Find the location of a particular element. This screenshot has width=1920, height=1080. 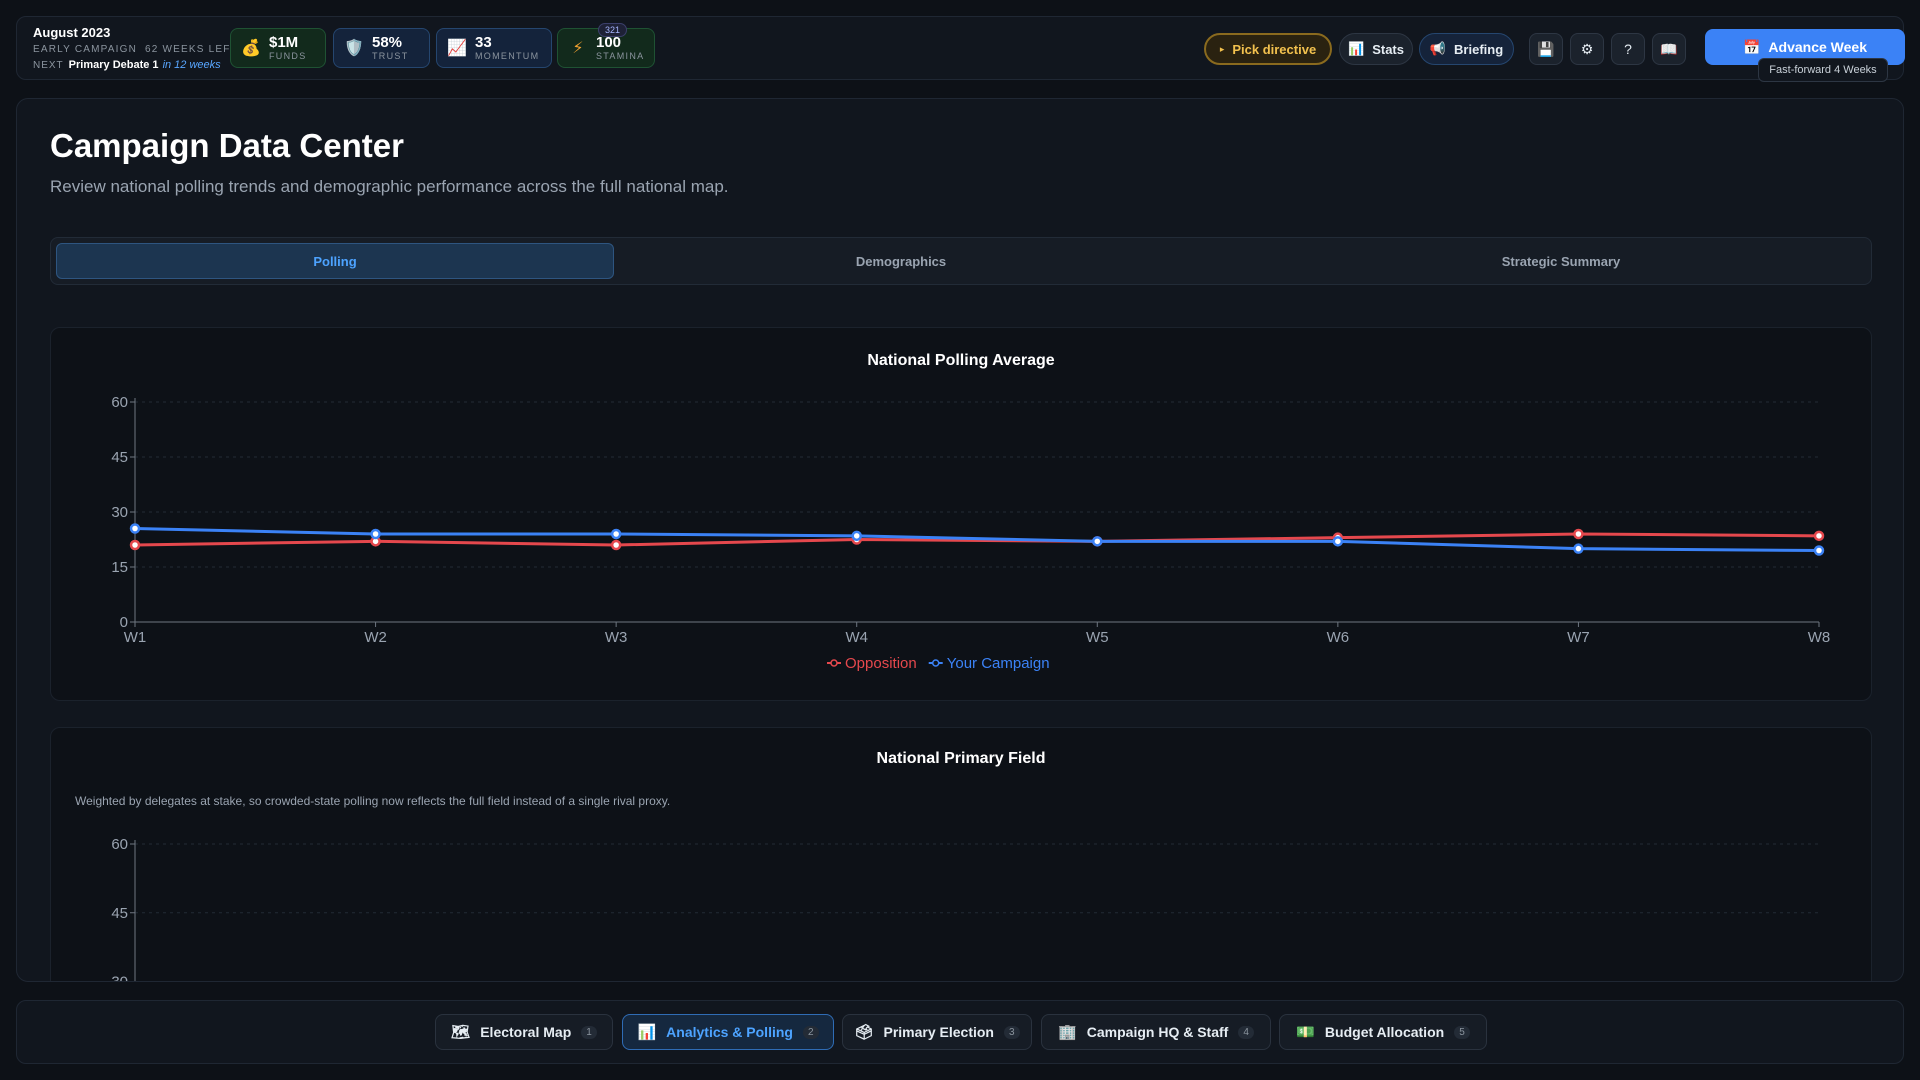

trend-chart-icon: 📈 is located at coordinates (457, 48).